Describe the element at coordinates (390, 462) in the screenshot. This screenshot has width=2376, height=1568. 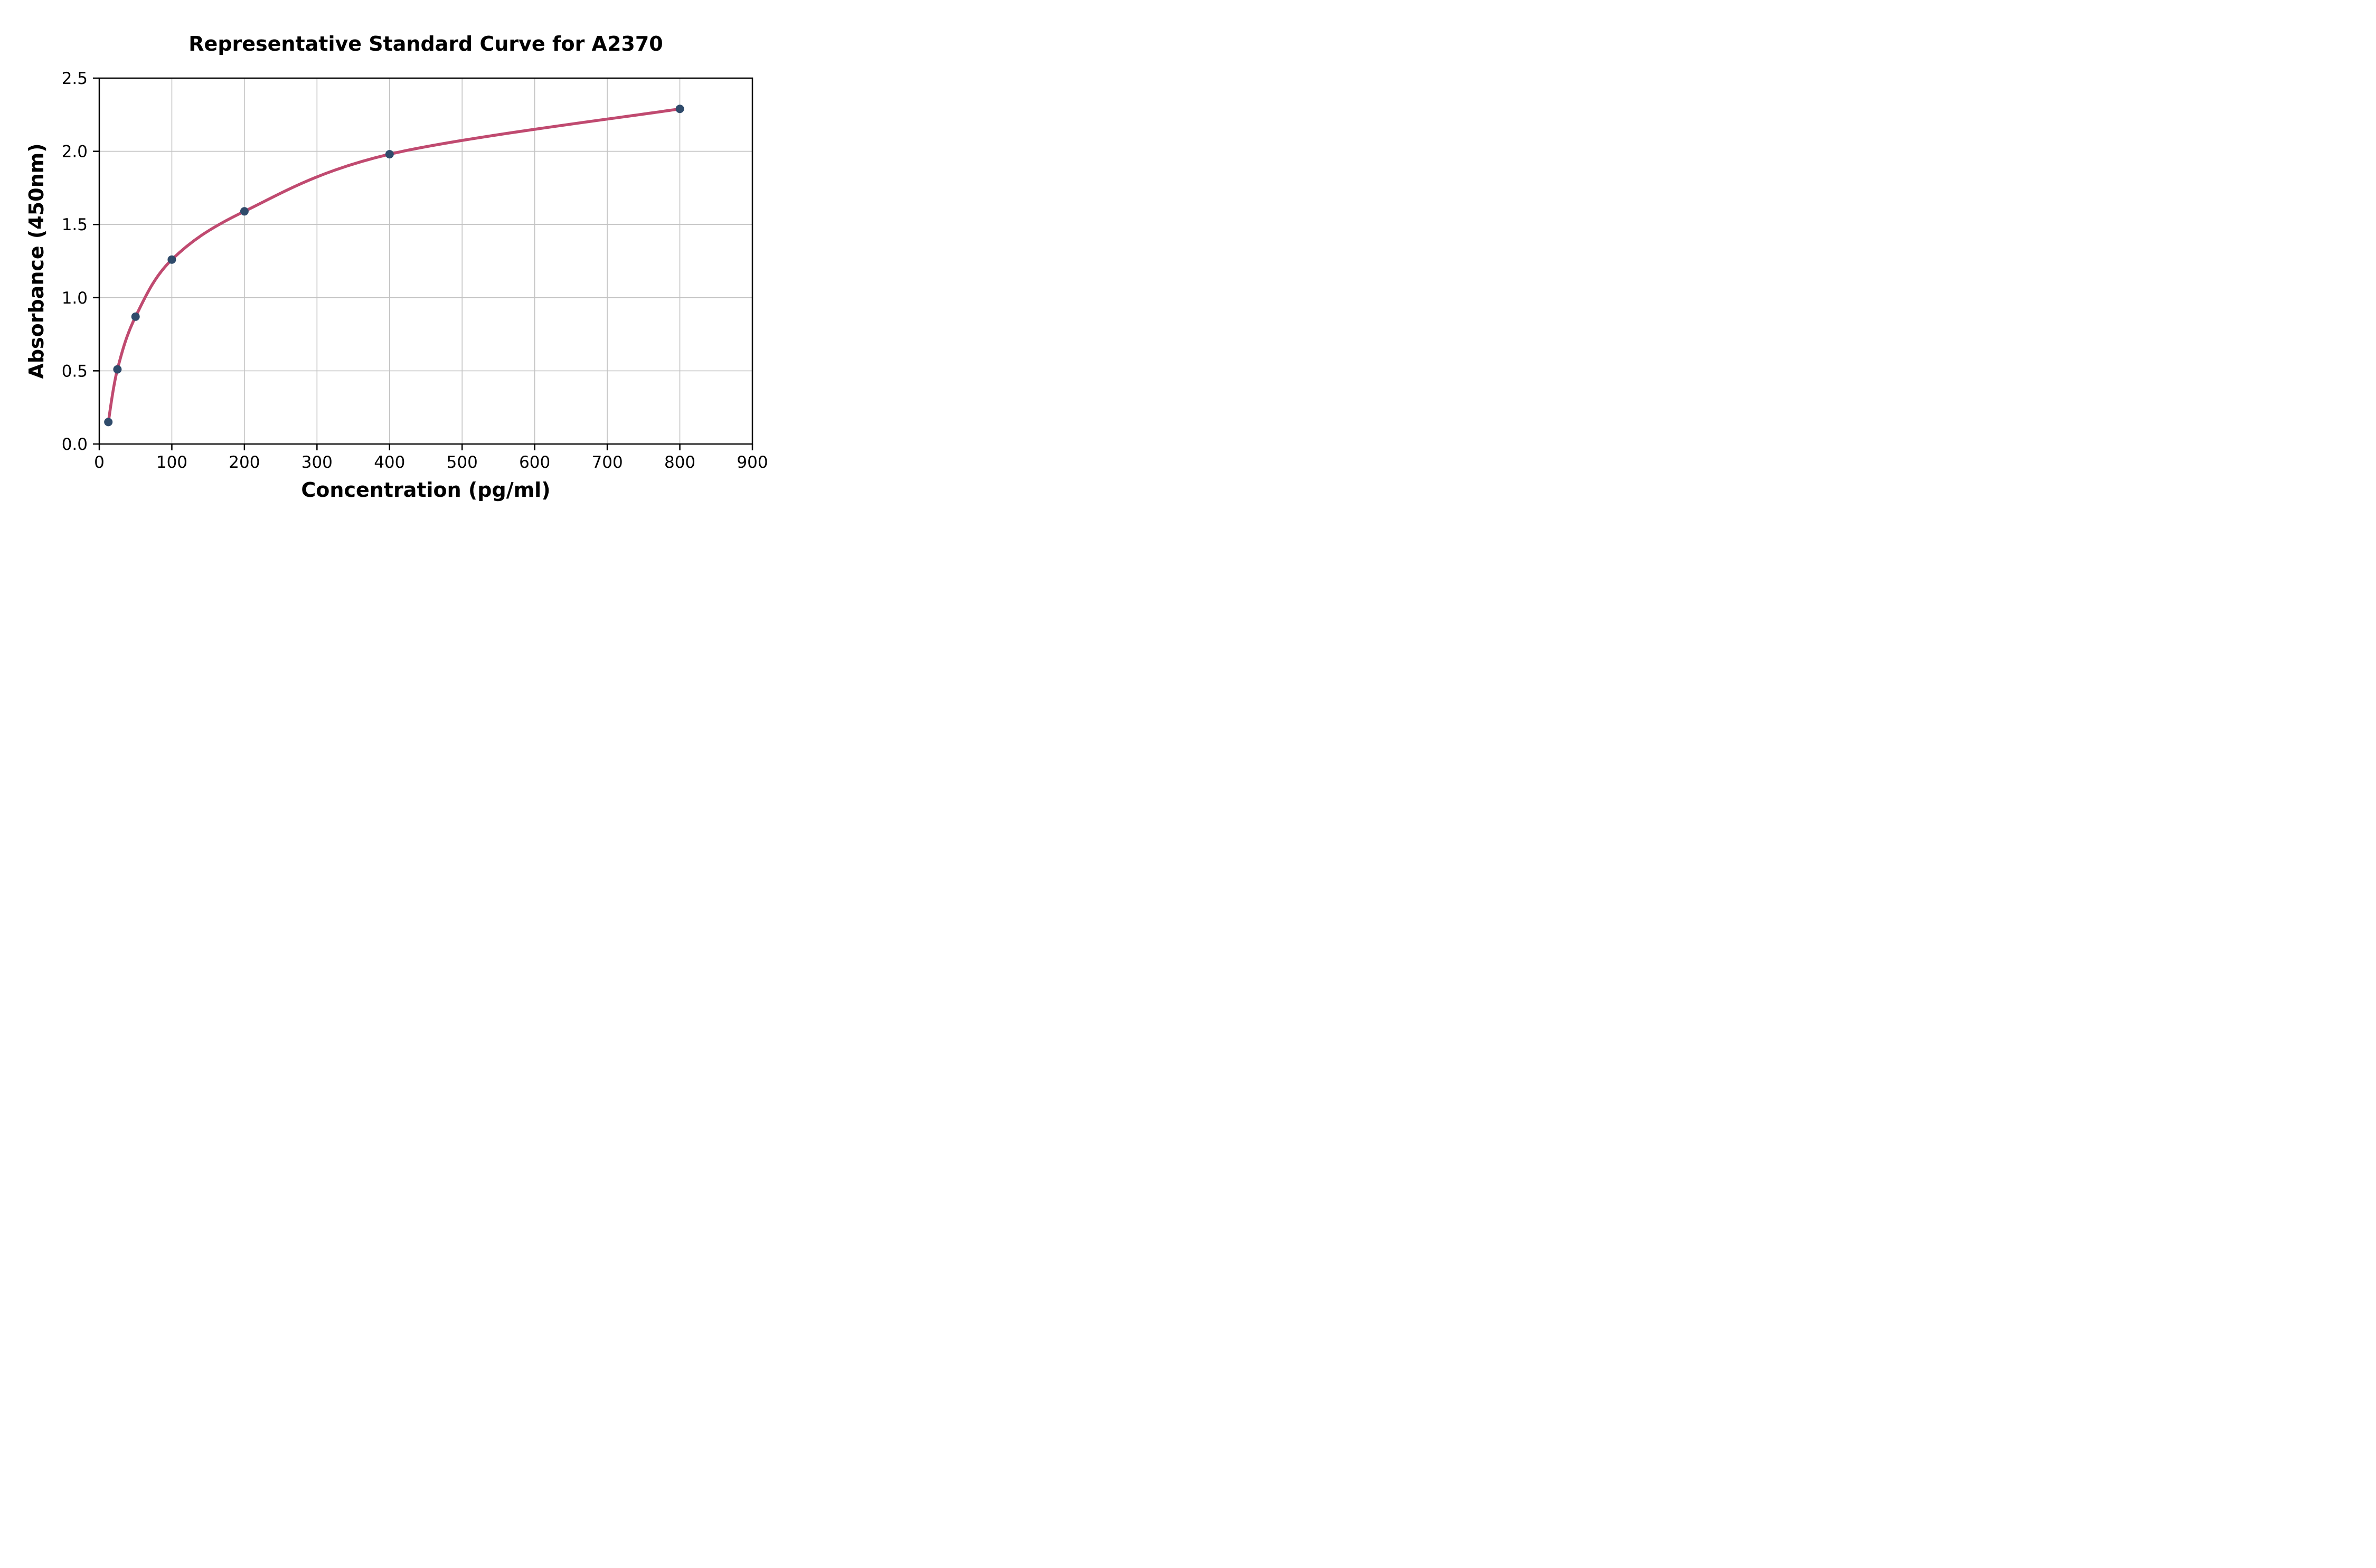
I see `x-tick-label: 400` at that location.